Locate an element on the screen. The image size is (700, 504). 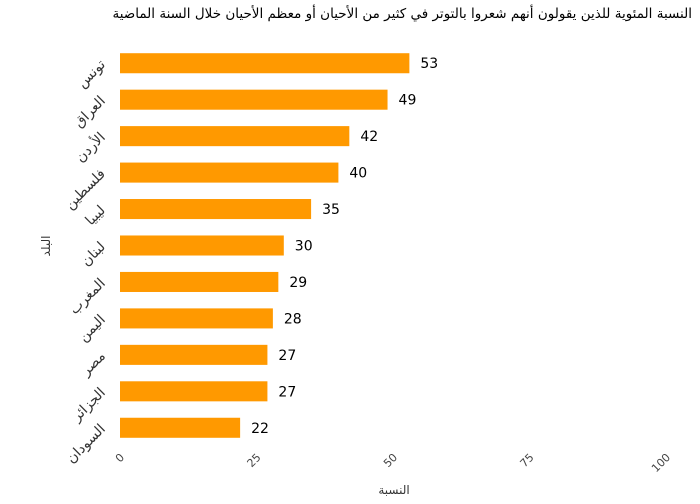
bar-value-label: 53 is located at coordinates (429, 64).